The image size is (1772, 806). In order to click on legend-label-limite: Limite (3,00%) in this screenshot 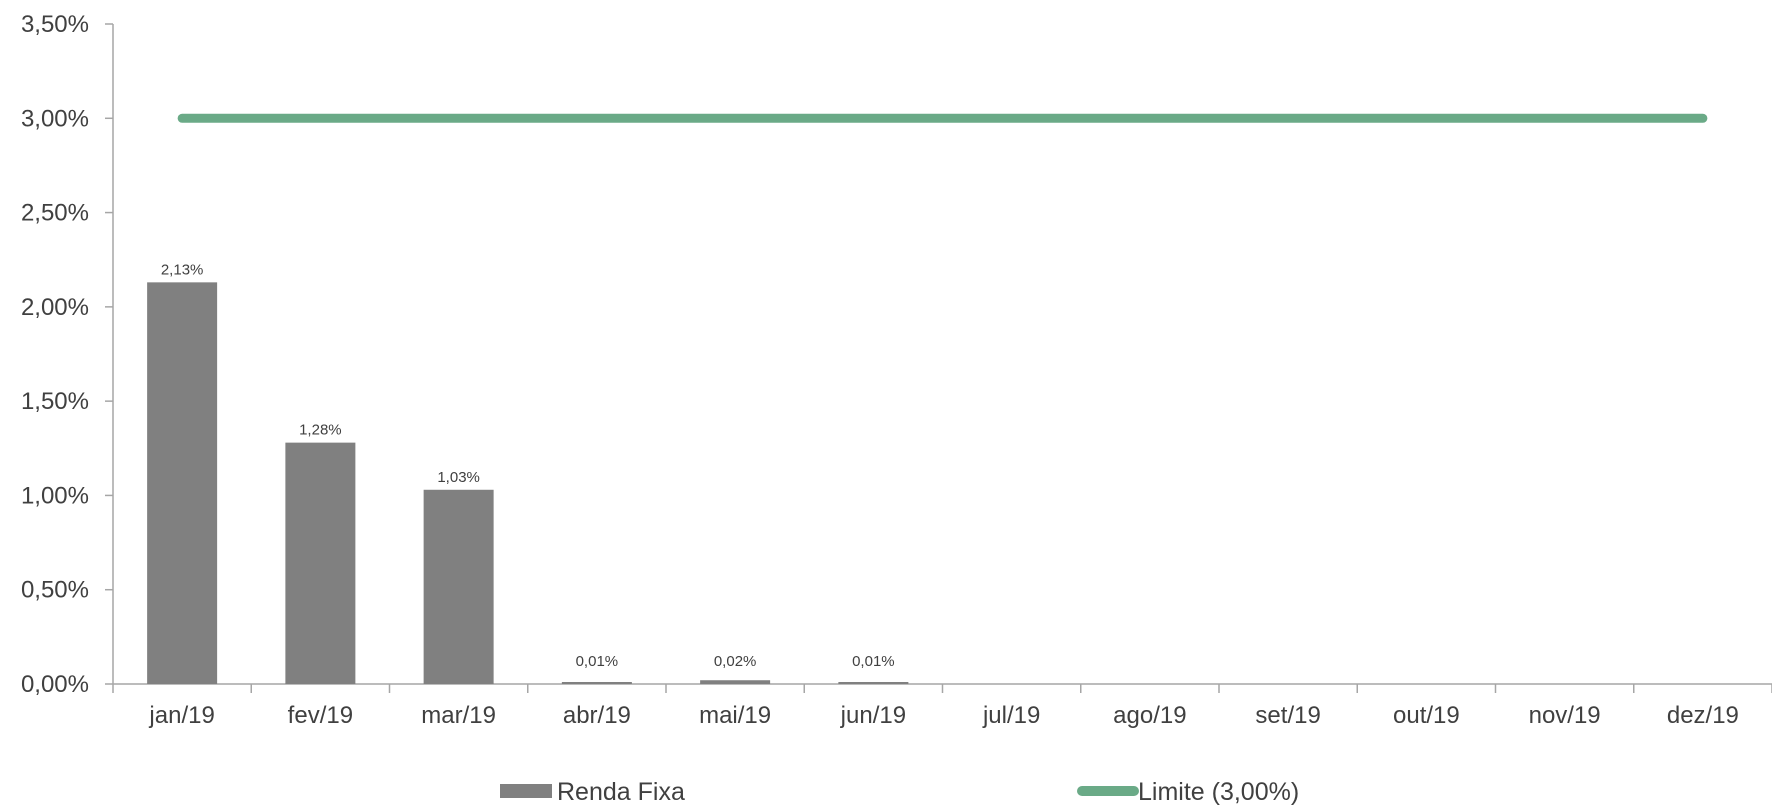, I will do `click(1218, 792)`.